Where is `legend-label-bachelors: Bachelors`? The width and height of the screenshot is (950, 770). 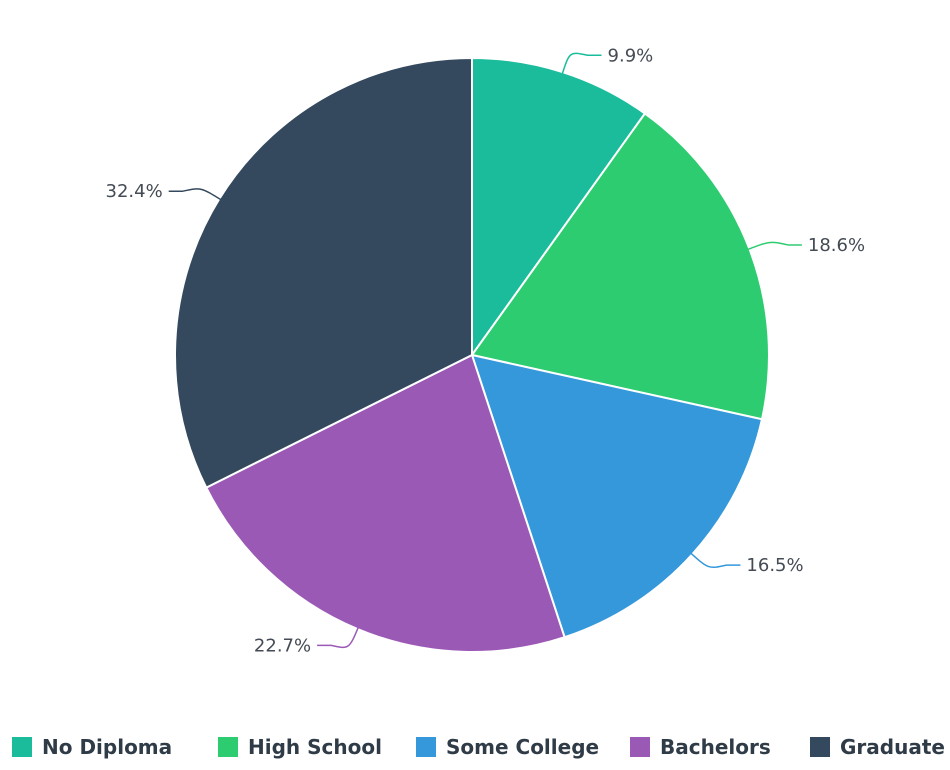
legend-label-bachelors: Bachelors is located at coordinates (715, 747).